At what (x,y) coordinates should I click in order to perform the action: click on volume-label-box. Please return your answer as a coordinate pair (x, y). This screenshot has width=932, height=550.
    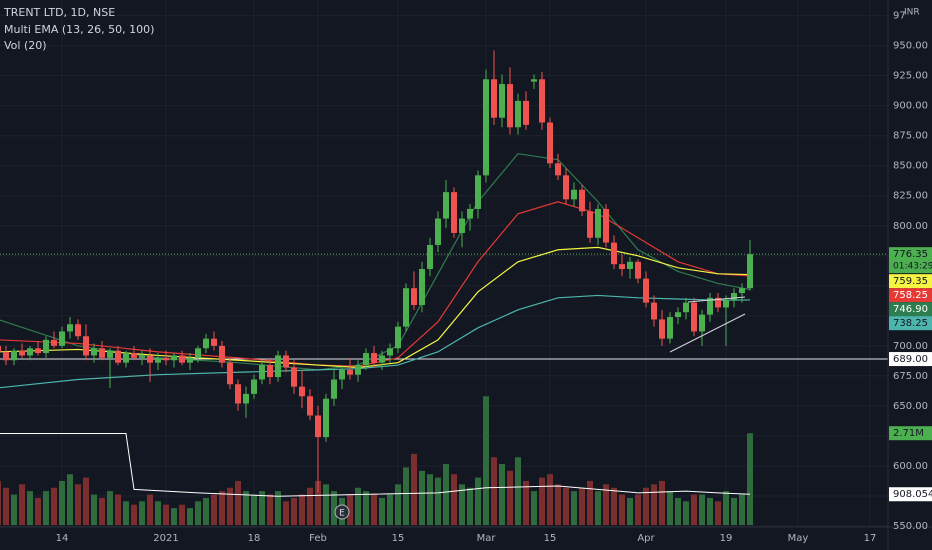
    Looking at the image, I should click on (910, 433).